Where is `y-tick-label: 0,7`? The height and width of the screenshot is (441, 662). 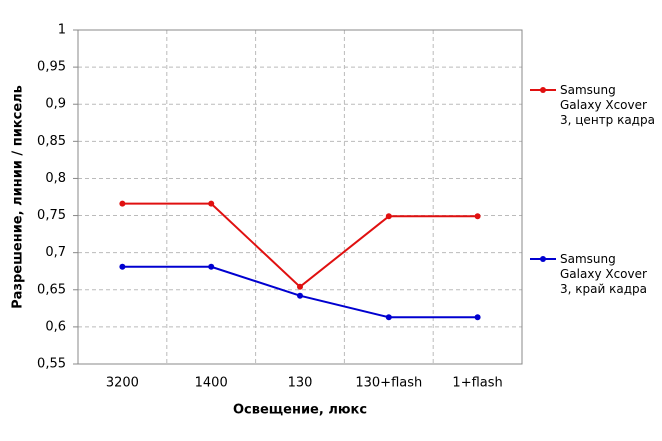 y-tick-label: 0,7 is located at coordinates (55, 252).